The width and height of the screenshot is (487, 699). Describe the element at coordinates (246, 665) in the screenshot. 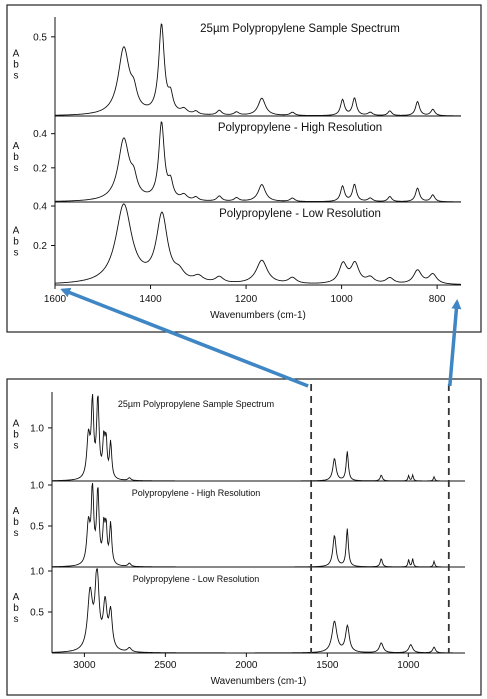

I see `x-tick-label: 2000` at that location.